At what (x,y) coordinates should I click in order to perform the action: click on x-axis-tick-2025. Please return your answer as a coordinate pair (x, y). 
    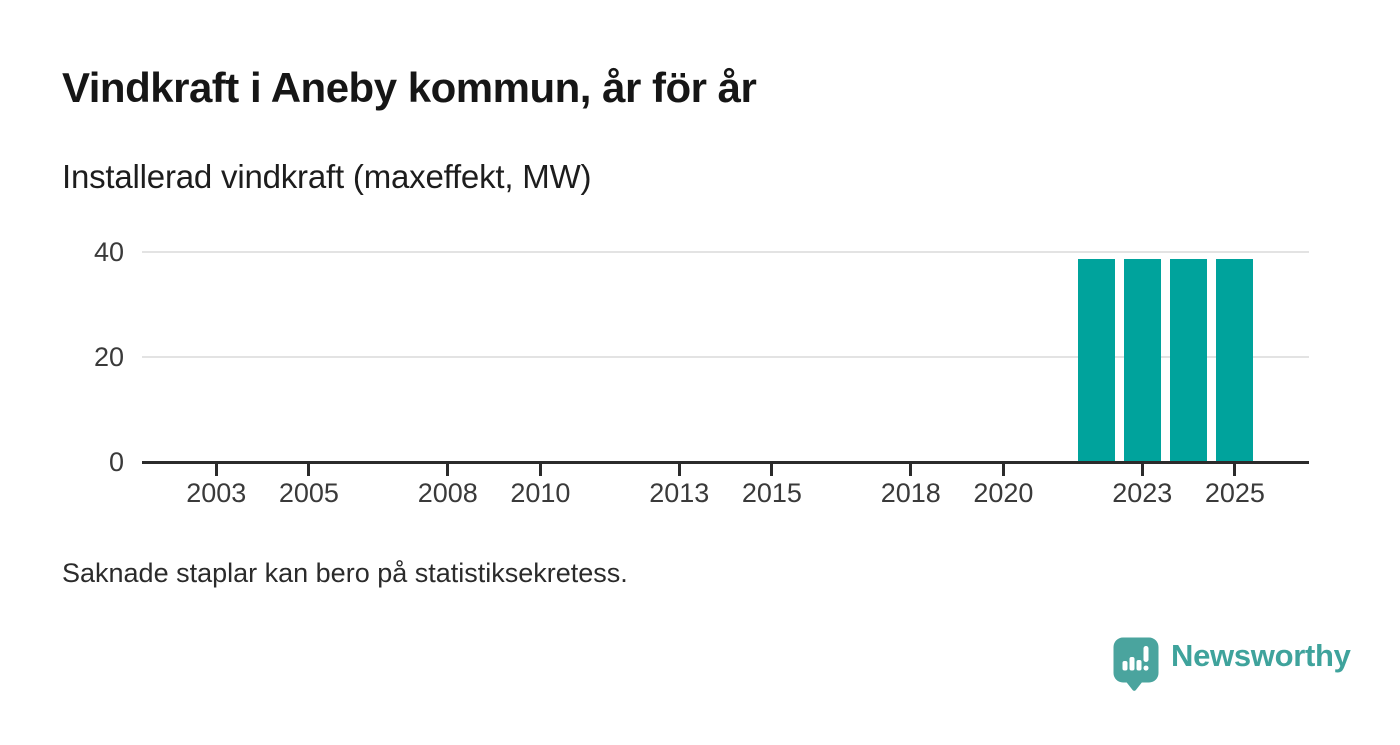
    Looking at the image, I should click on (1235, 469).